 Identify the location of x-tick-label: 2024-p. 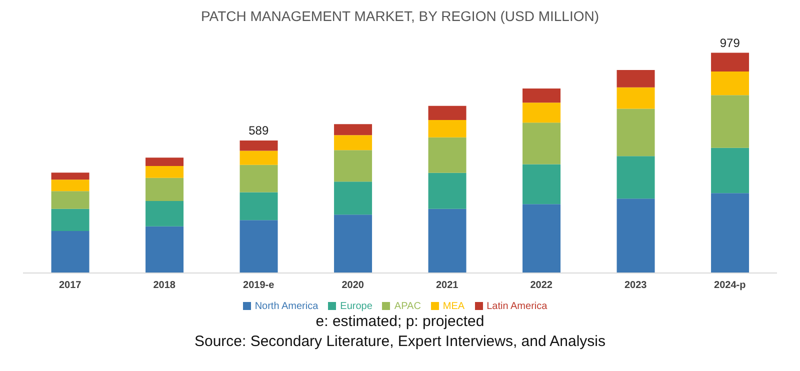
(730, 286).